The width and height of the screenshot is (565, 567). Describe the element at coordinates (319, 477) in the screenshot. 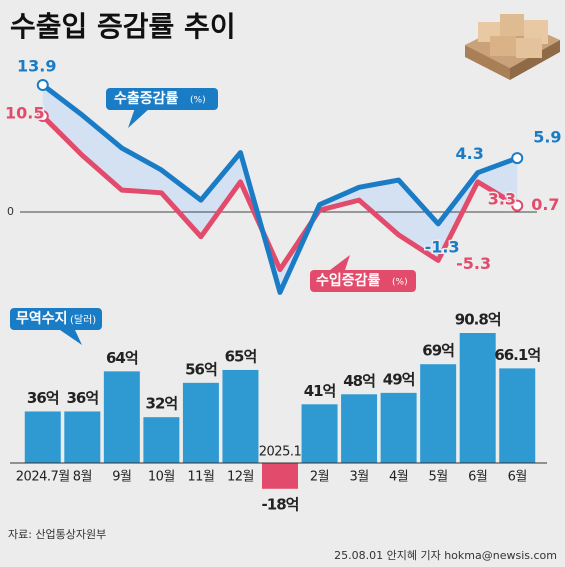

I see `x-tick-label: 2월` at that location.